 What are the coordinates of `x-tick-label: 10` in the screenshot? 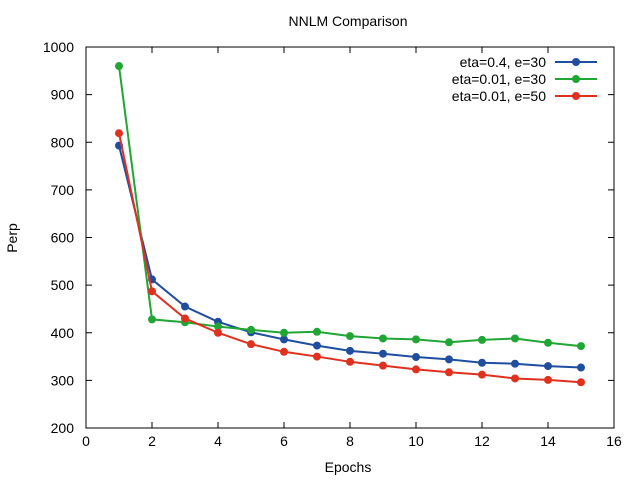 It's located at (416, 441).